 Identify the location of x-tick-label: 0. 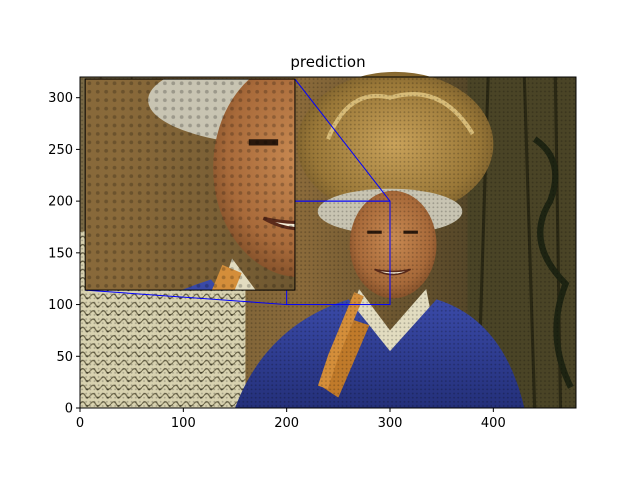
(80, 423).